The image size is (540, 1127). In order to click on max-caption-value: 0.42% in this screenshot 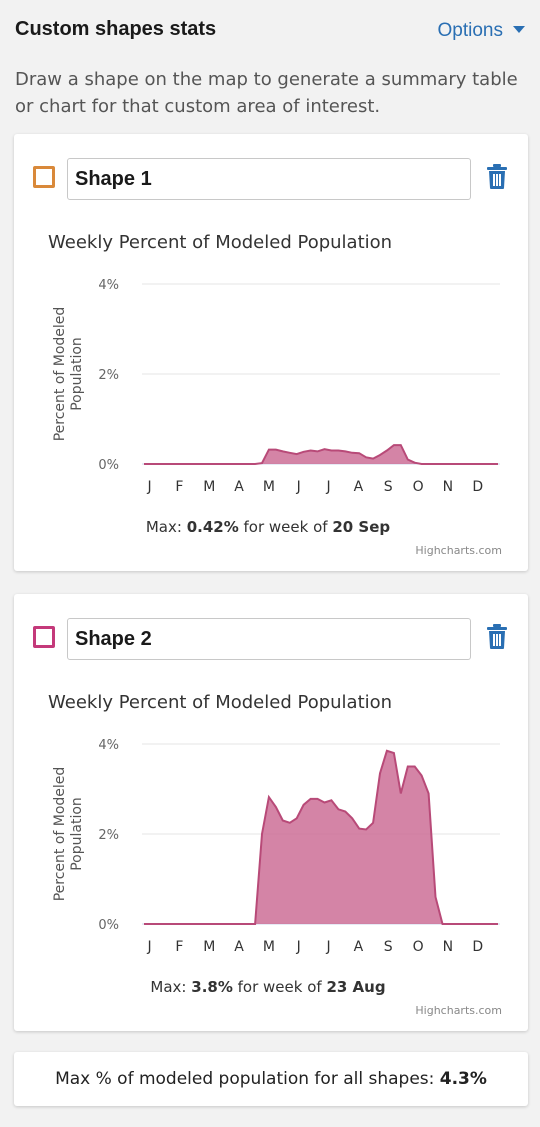, I will do `click(213, 527)`.